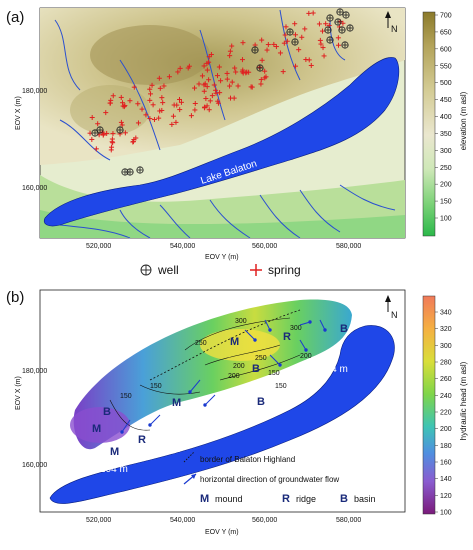 This screenshot has height=550, width=473. I want to click on elevation-tick-label: 100, so click(446, 219).